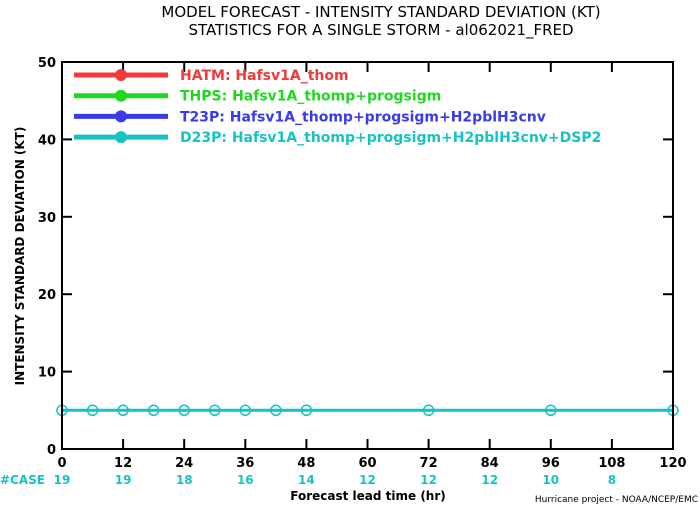 Image resolution: width=700 pixels, height=506 pixels. I want to click on case-count-label: #CASE, so click(22, 480).